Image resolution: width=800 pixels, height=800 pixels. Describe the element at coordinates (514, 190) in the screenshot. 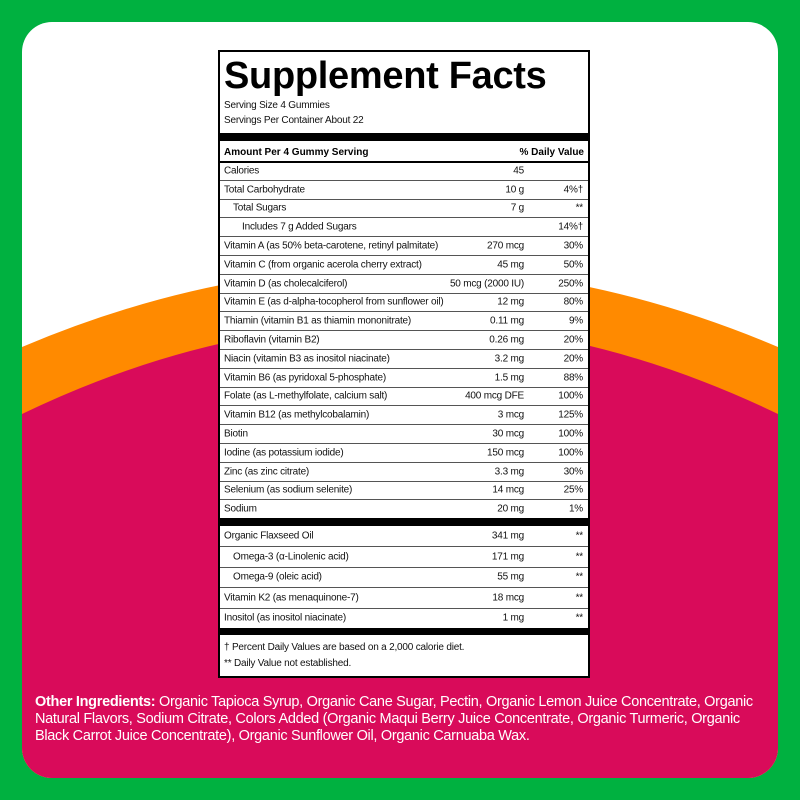

I see `nutrient-amount: 10 g` at that location.